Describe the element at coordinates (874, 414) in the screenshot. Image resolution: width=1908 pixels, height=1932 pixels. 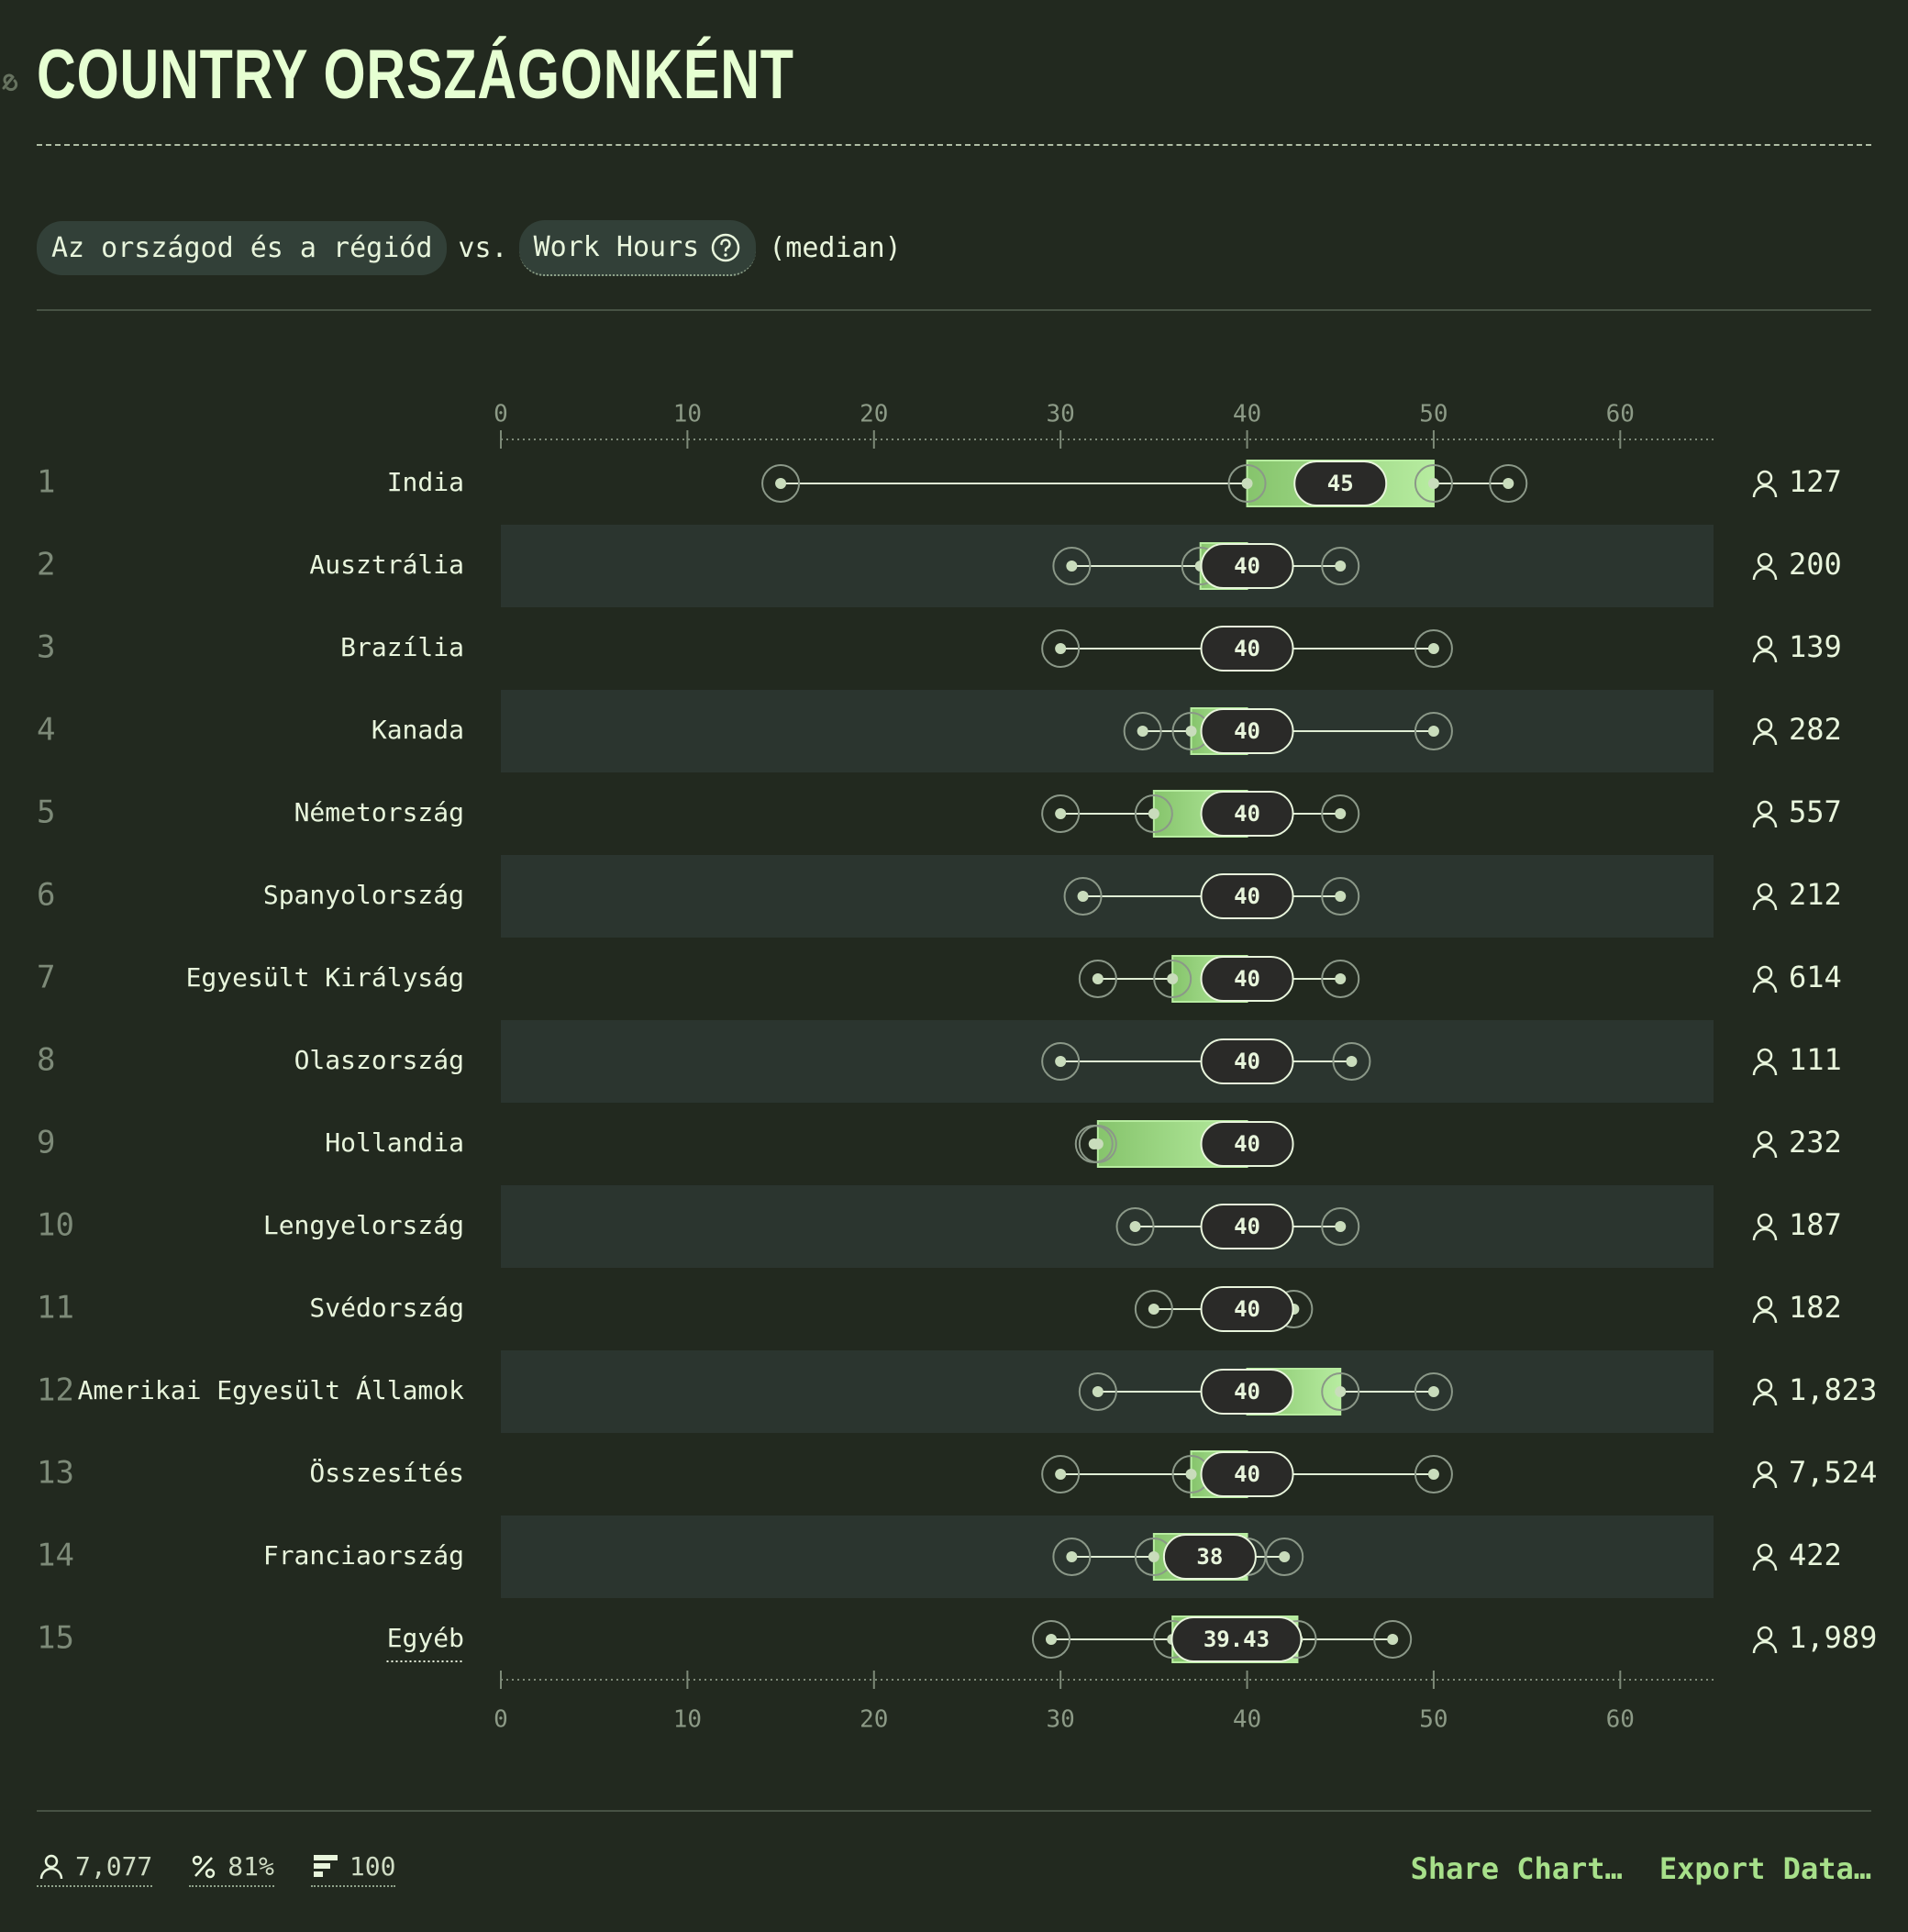
I see `x-tick-label: 20` at that location.